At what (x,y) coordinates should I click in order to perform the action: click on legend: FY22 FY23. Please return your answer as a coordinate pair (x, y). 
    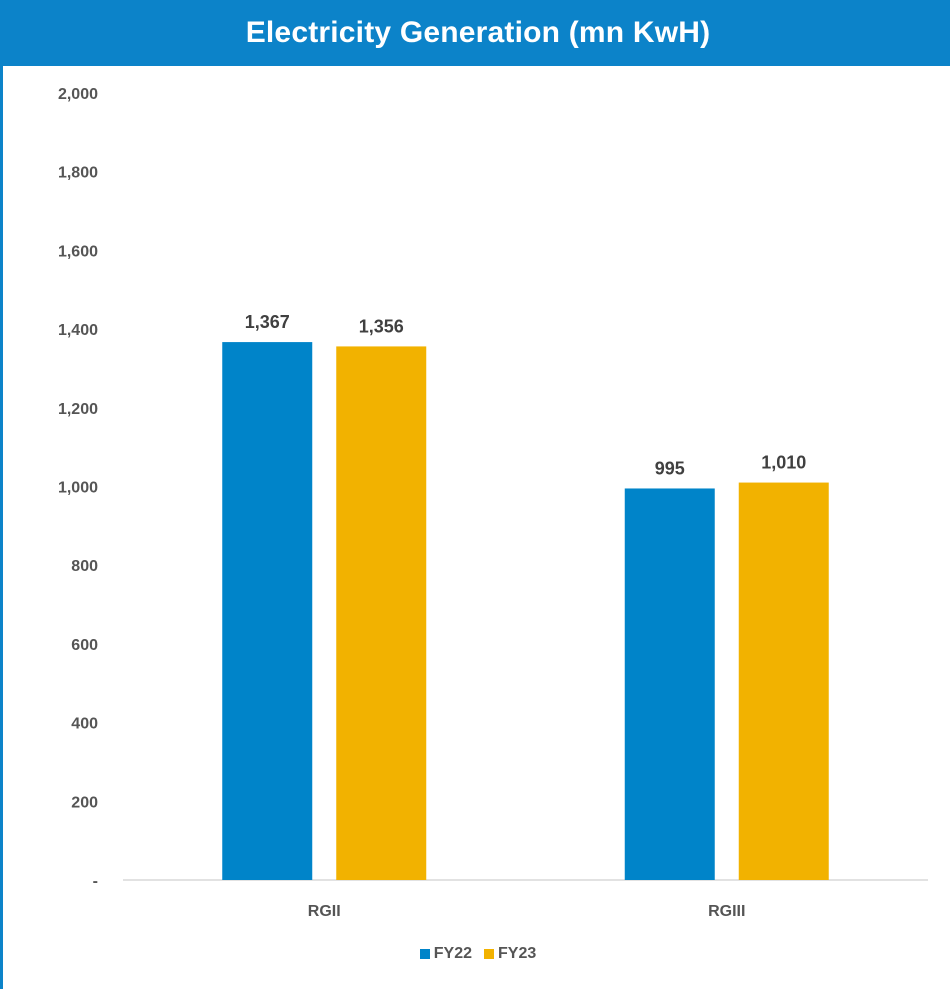
    Looking at the image, I should click on (476, 954).